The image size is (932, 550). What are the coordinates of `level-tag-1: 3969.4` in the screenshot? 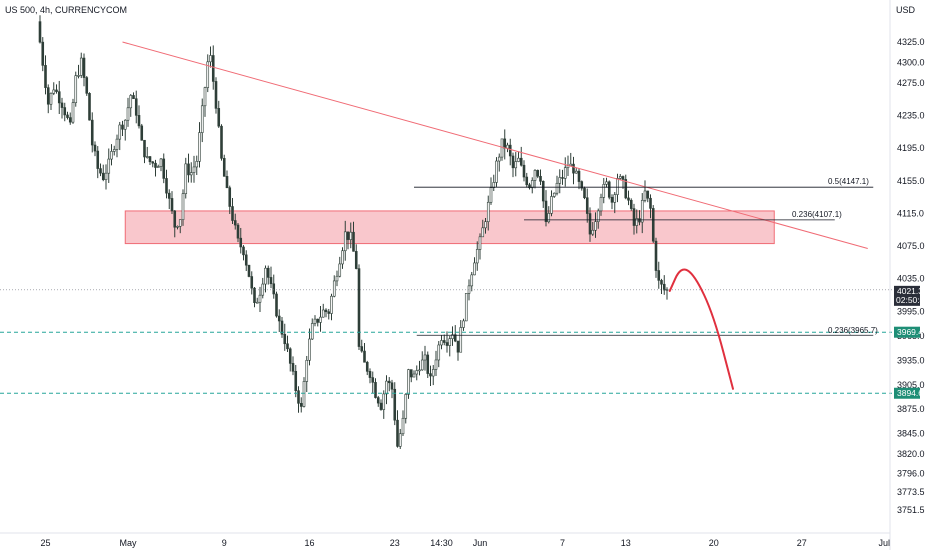 It's located at (908, 332).